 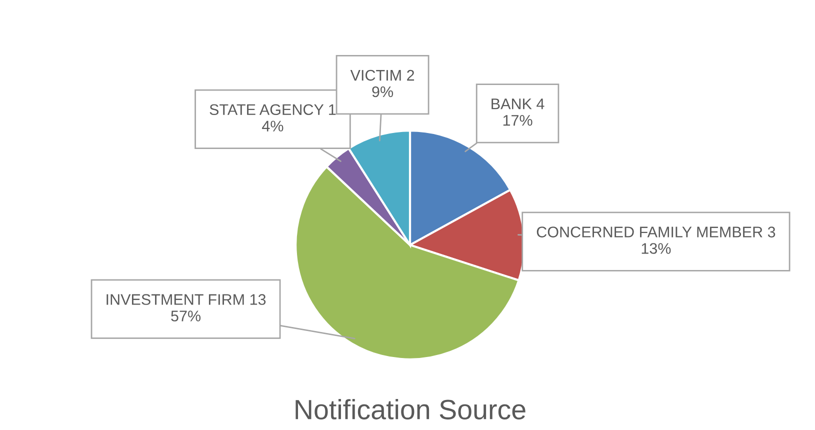 What do you see at coordinates (518, 104) in the screenshot?
I see `slice-label: BANK 4` at bounding box center [518, 104].